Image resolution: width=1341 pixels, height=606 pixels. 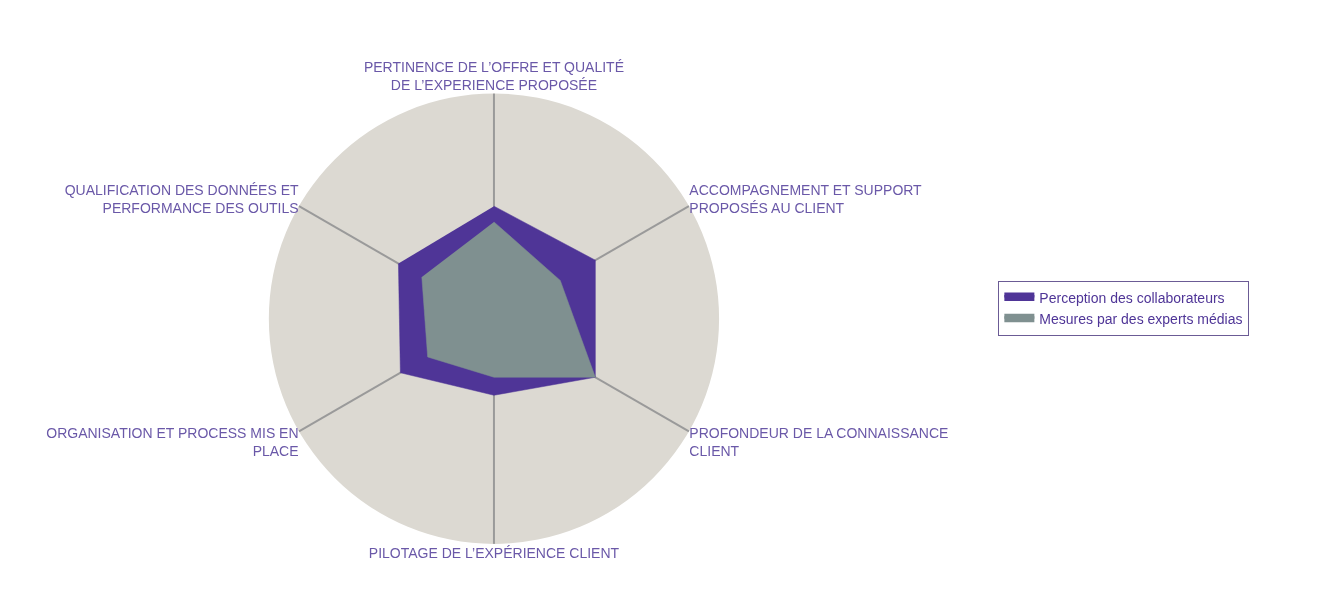 I want to click on spoke-label: QUALIFICATION DES DONNÉES ET PERFORMANCE DES OUTILS, so click(x=182, y=199).